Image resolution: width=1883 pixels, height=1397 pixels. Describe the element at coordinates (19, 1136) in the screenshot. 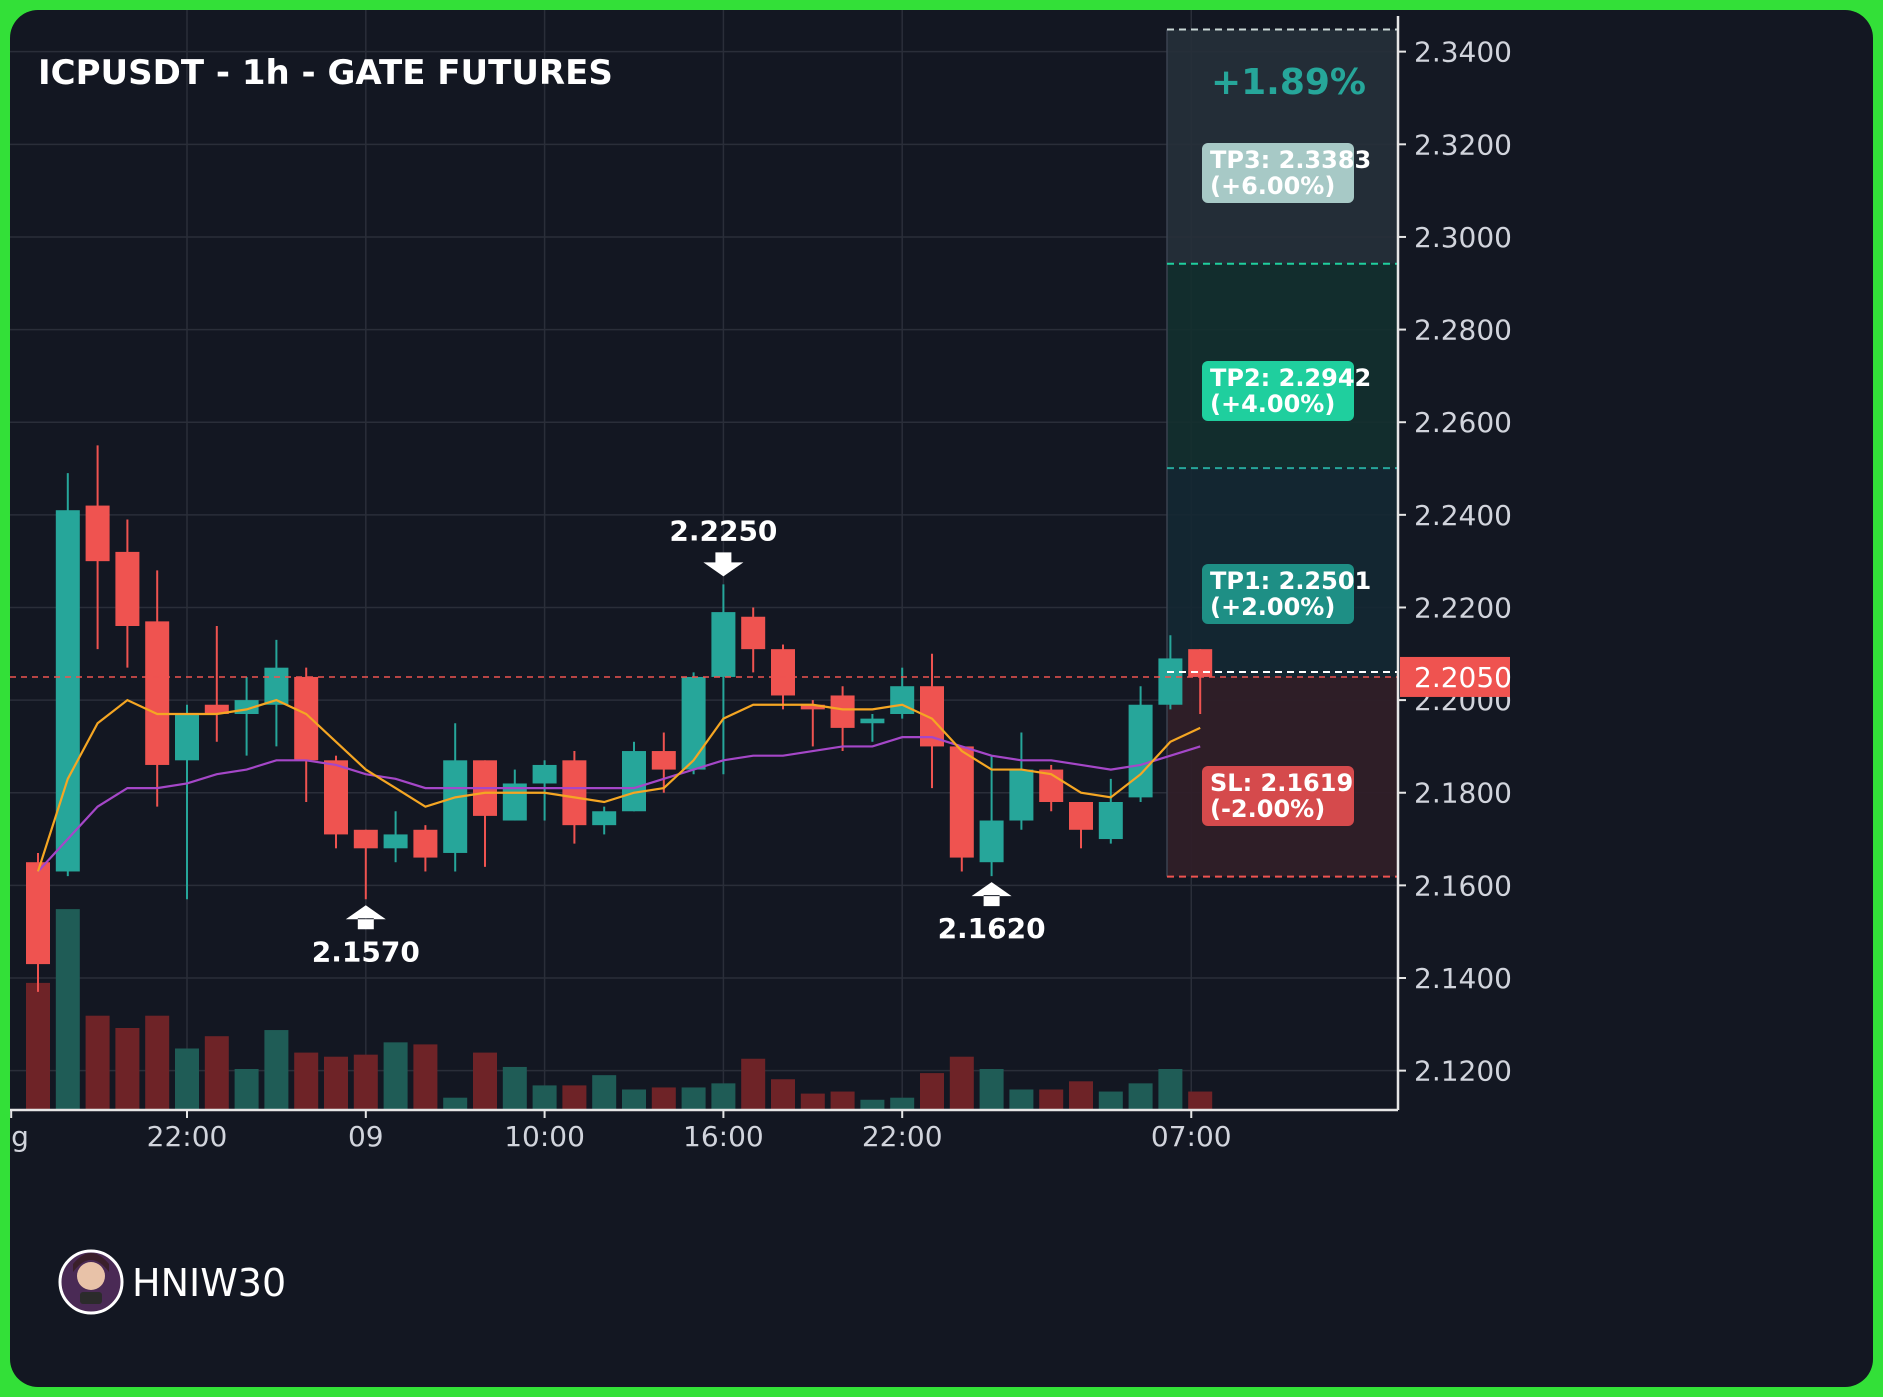

I see `x-tick-label: ug` at that location.